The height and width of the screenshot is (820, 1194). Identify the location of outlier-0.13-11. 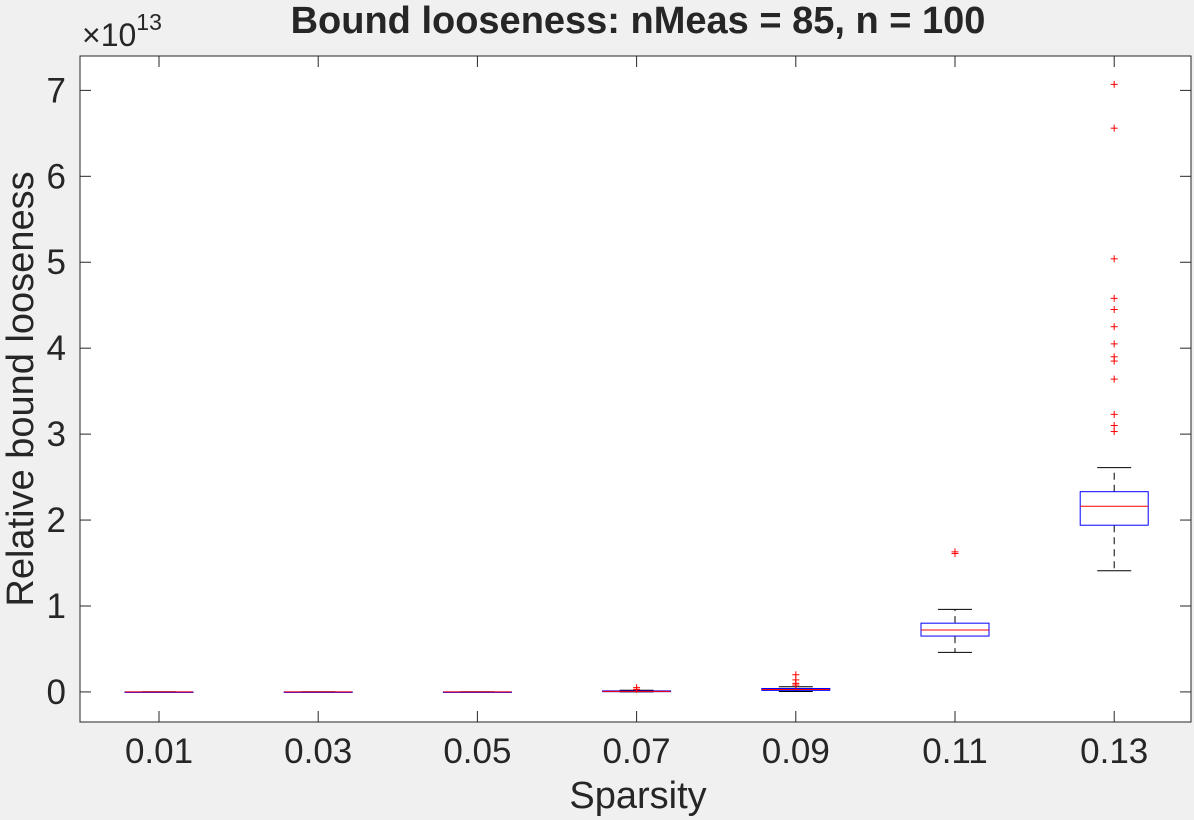
(1114, 128).